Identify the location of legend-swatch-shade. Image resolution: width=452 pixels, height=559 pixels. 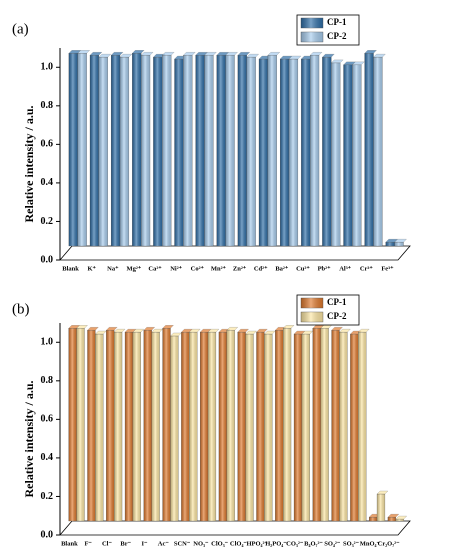
(312, 303).